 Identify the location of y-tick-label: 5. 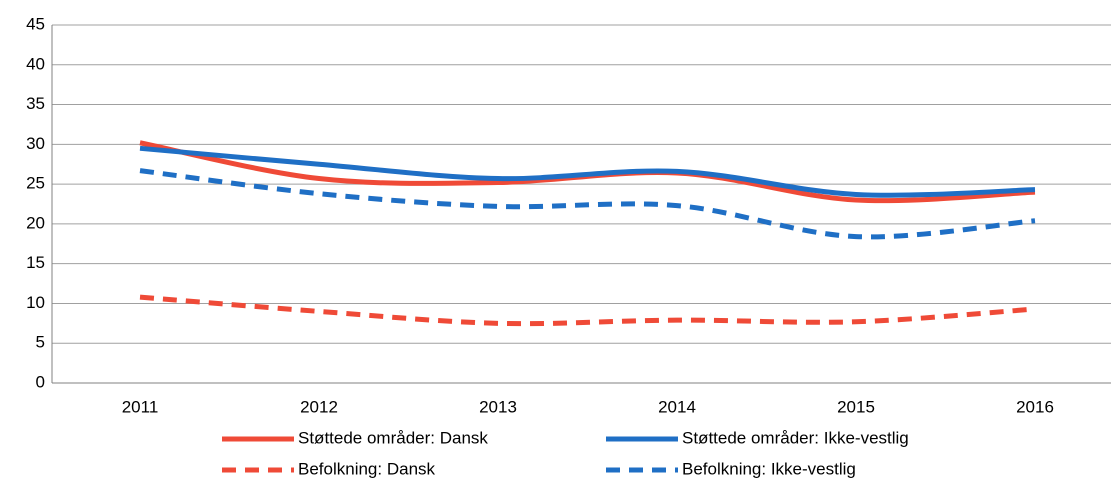
(40, 342).